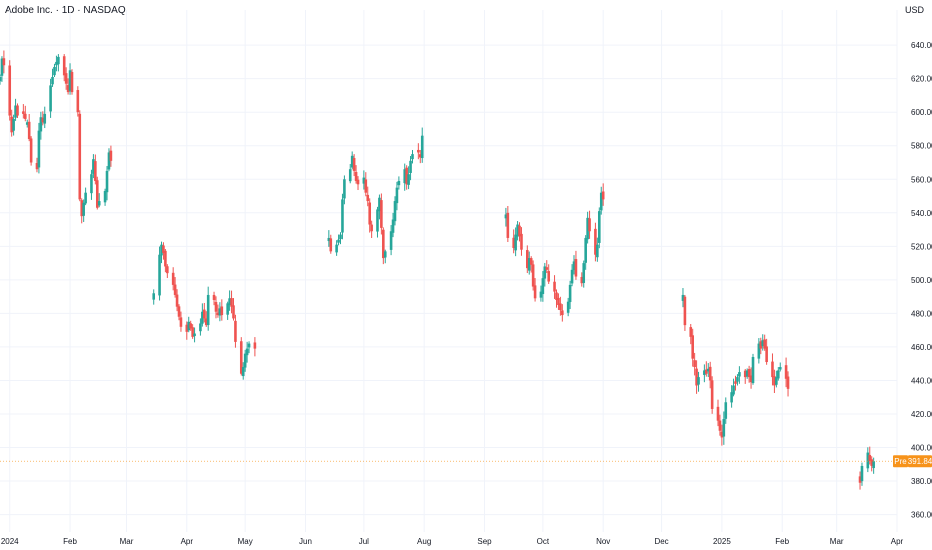 This screenshot has height=550, width=932. Describe the element at coordinates (920, 461) in the screenshot. I see `price-value: 391.84` at that location.